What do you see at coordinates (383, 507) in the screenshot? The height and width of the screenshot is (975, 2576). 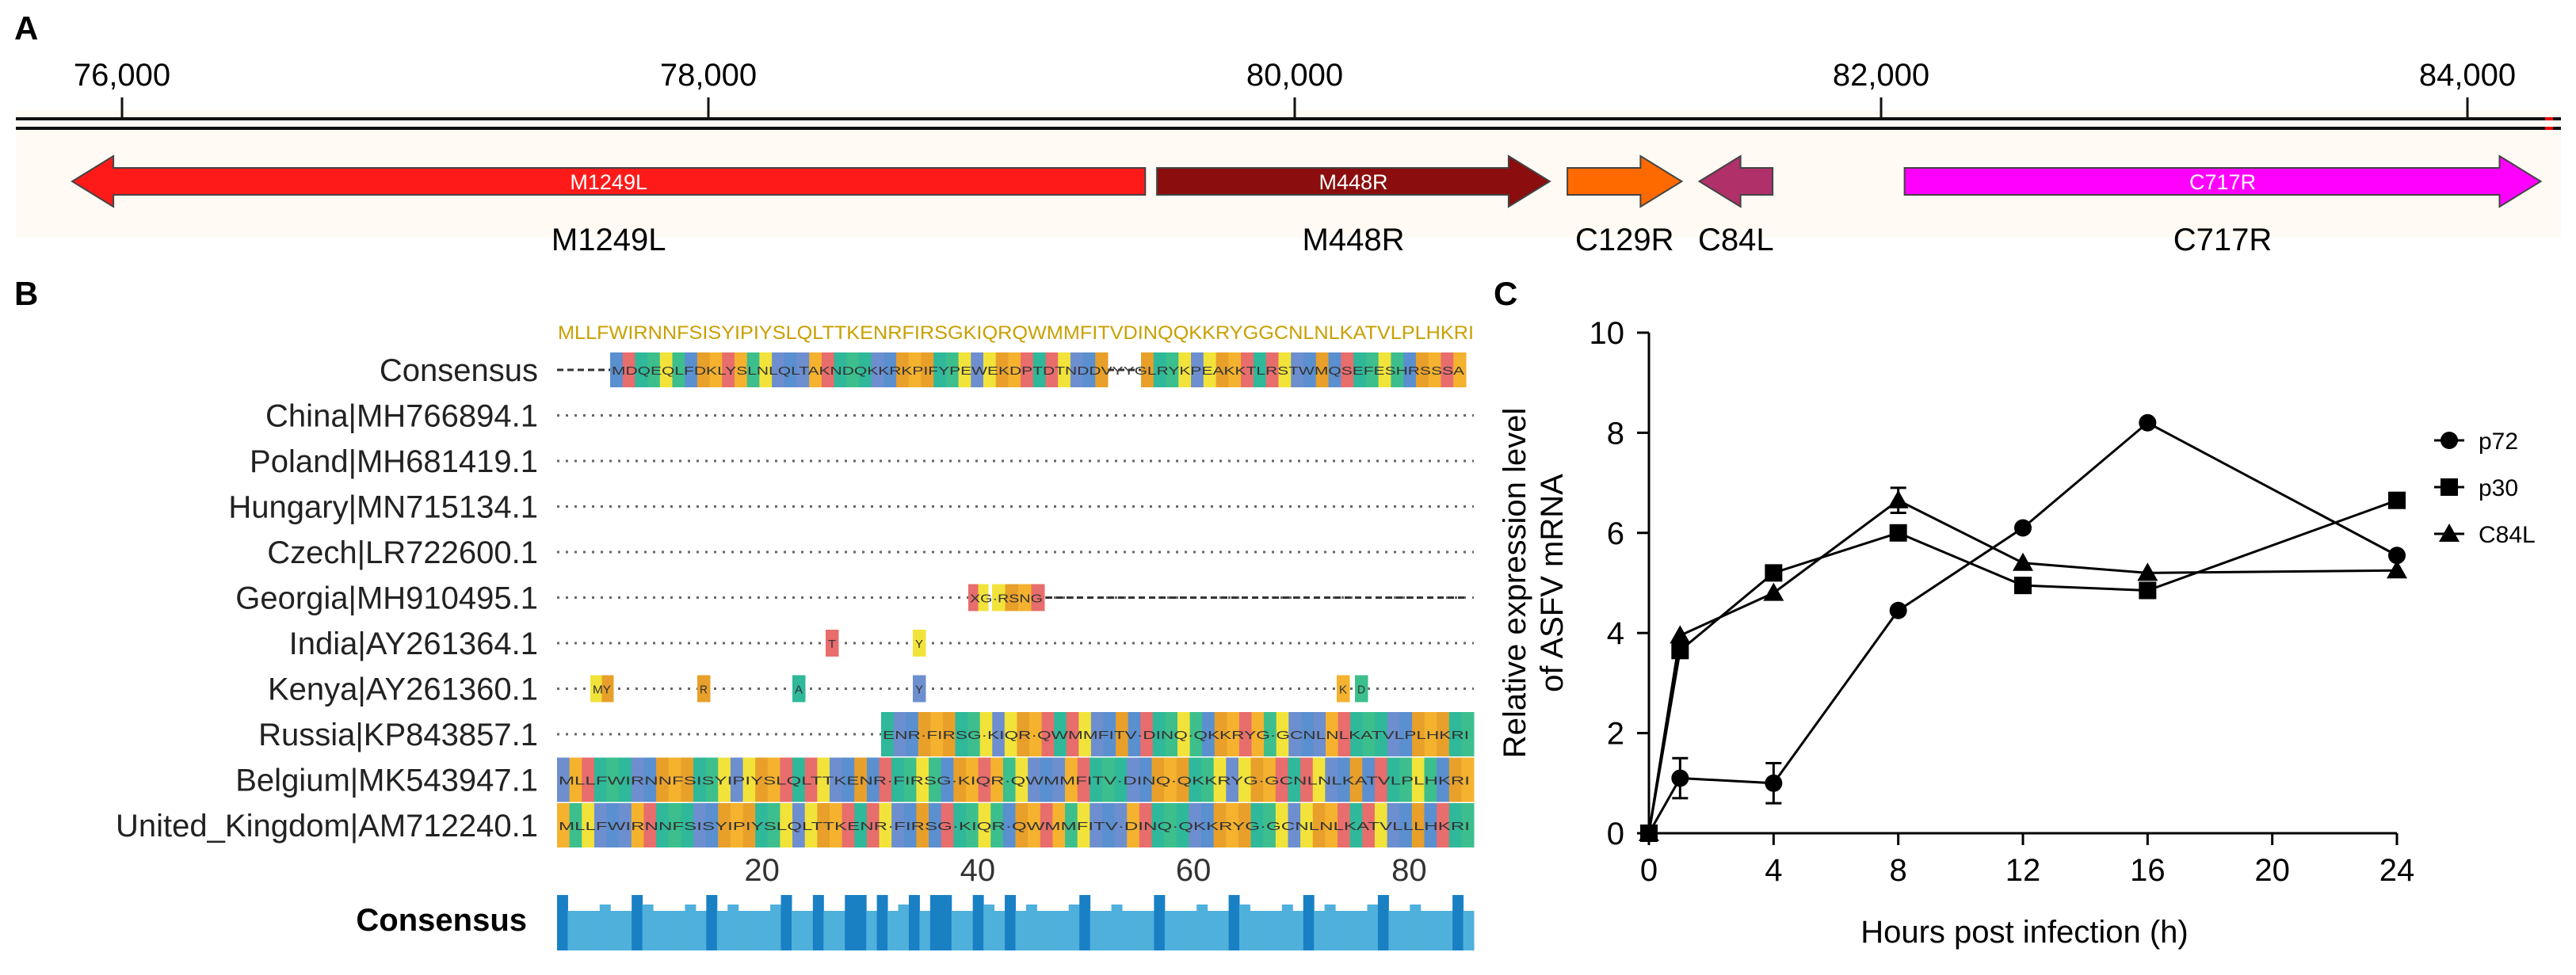 I see `sequence-label: Hungary|MN715134.1` at bounding box center [383, 507].